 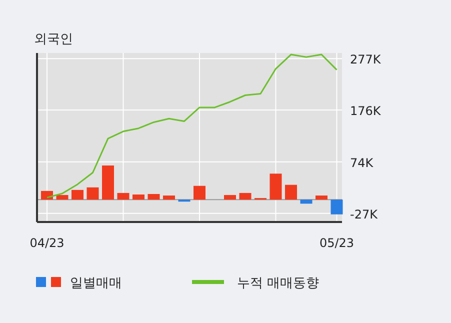 What do you see at coordinates (278, 283) in the screenshot?
I see `legend-label: 누적 매매동향` at bounding box center [278, 283].